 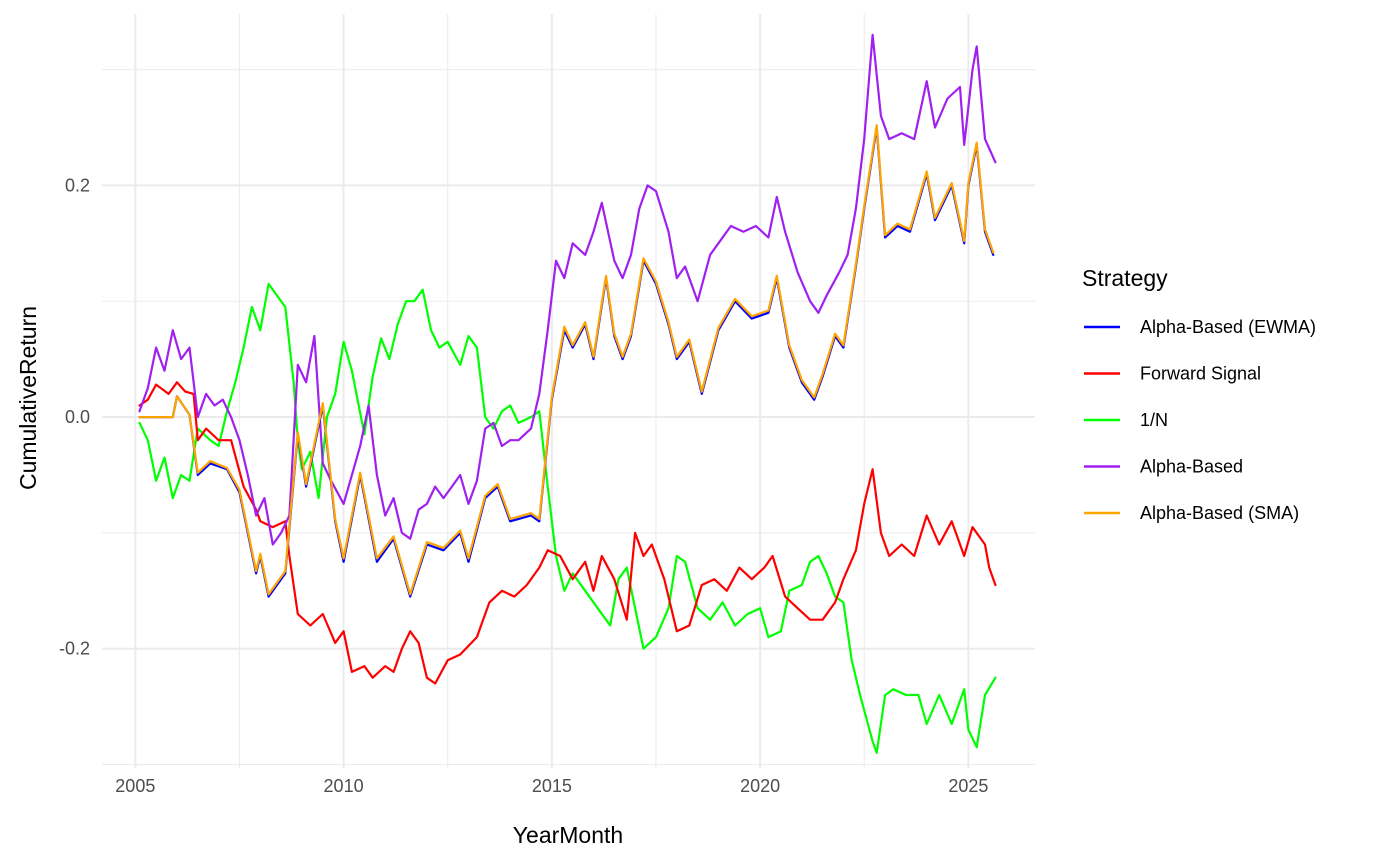 I want to click on y-axis-ticks: -0.2 0.0 0.2, so click(x=74, y=416).